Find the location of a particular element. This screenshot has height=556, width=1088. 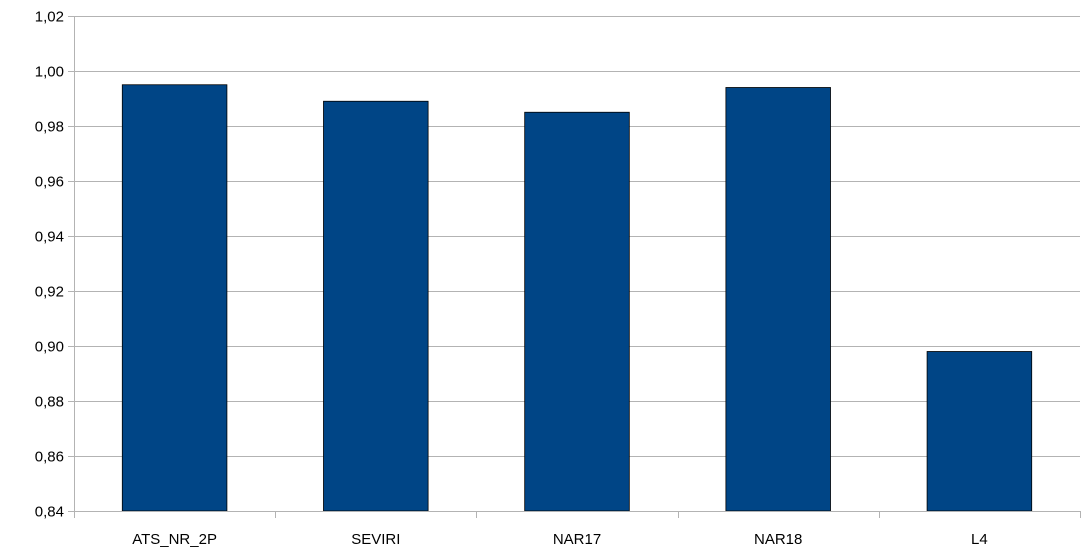

y-tick-label: 0,96 is located at coordinates (49, 182).